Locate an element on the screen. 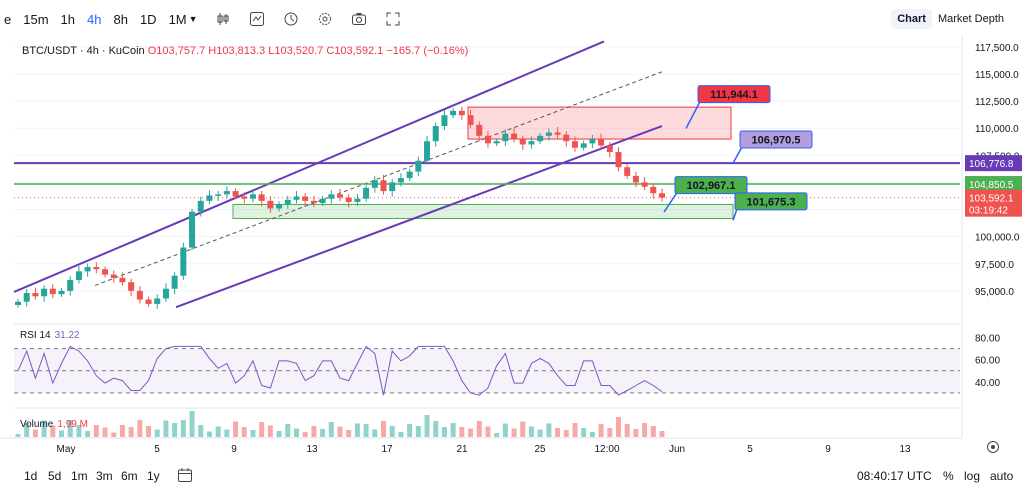 The width and height of the screenshot is (1024, 491). settings-icon is located at coordinates (325, 19).